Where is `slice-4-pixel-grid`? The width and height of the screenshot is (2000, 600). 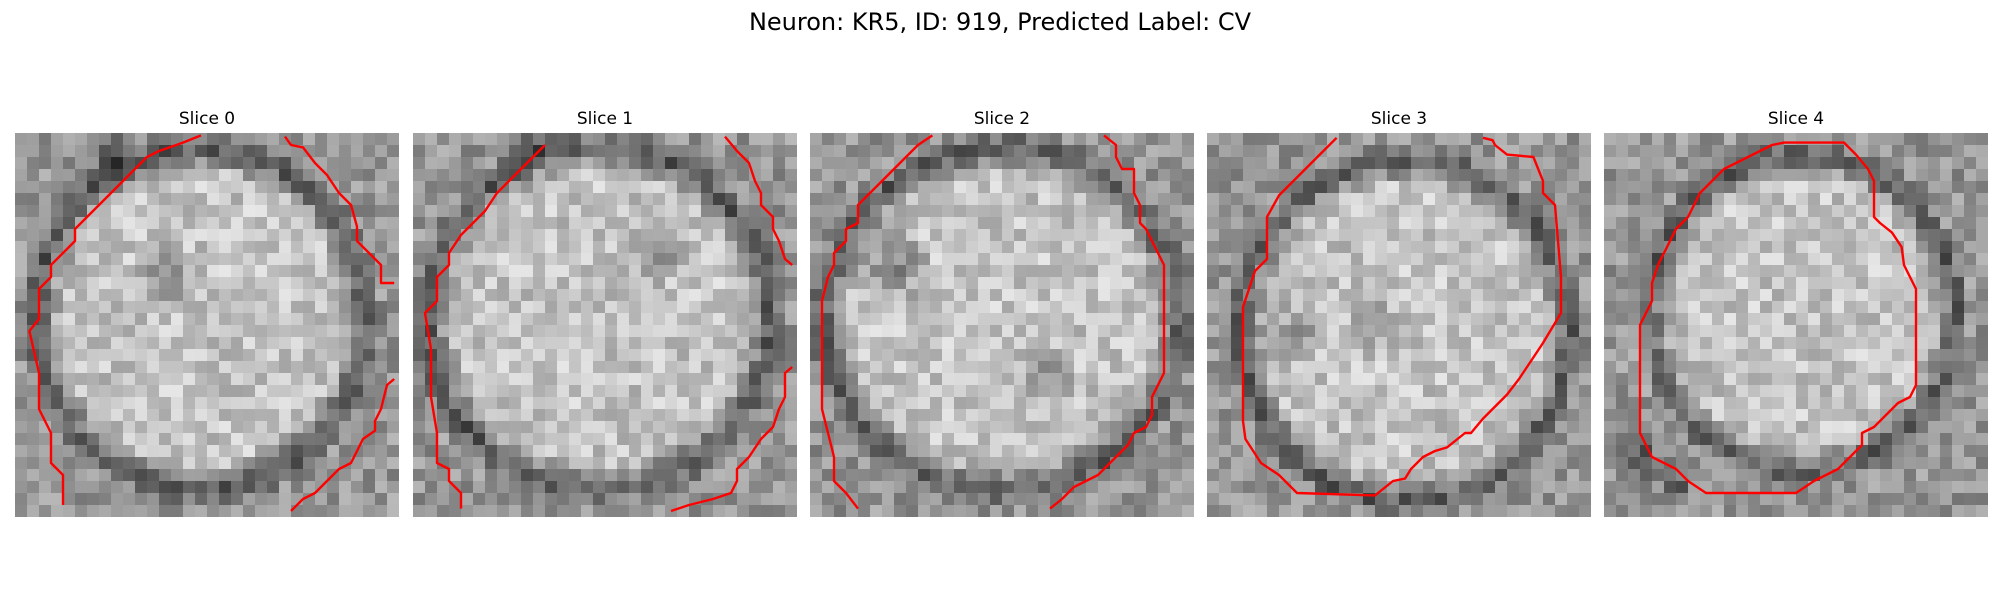
slice-4-pixel-grid is located at coordinates (1796, 325).